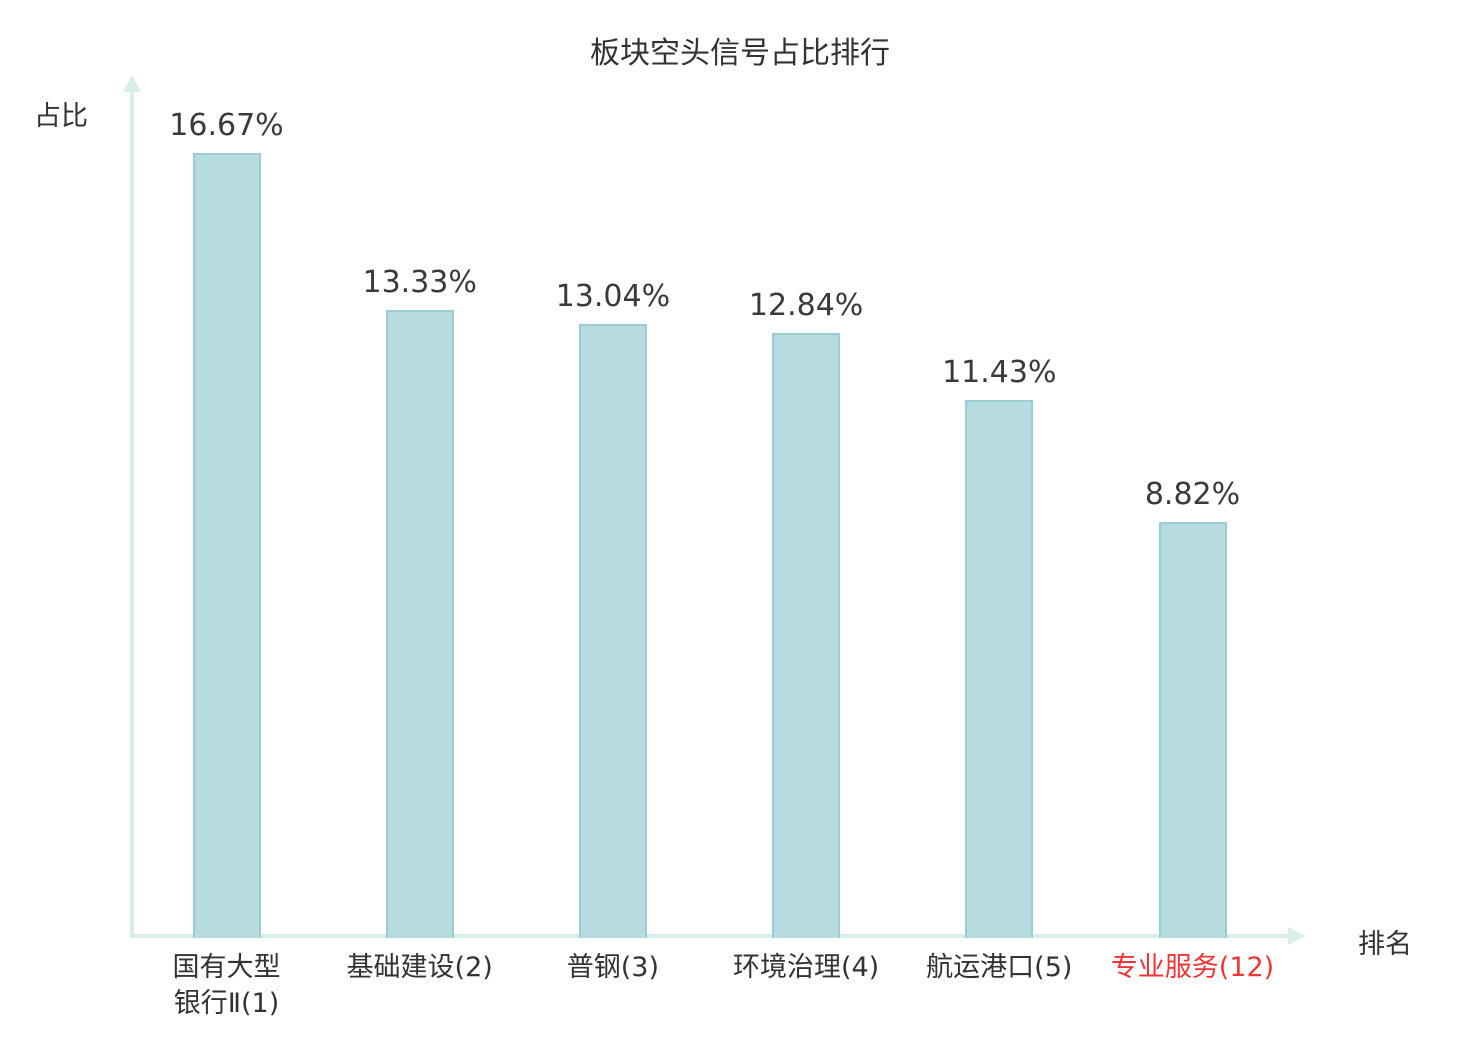 This screenshot has width=1480, height=1040. I want to click on x-axis-line, so click(710, 936).